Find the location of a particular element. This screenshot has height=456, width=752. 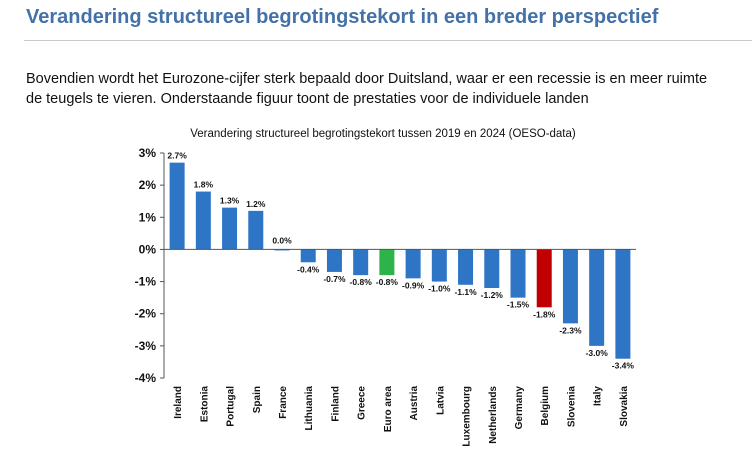

data-label: -0.4% is located at coordinates (308, 269).